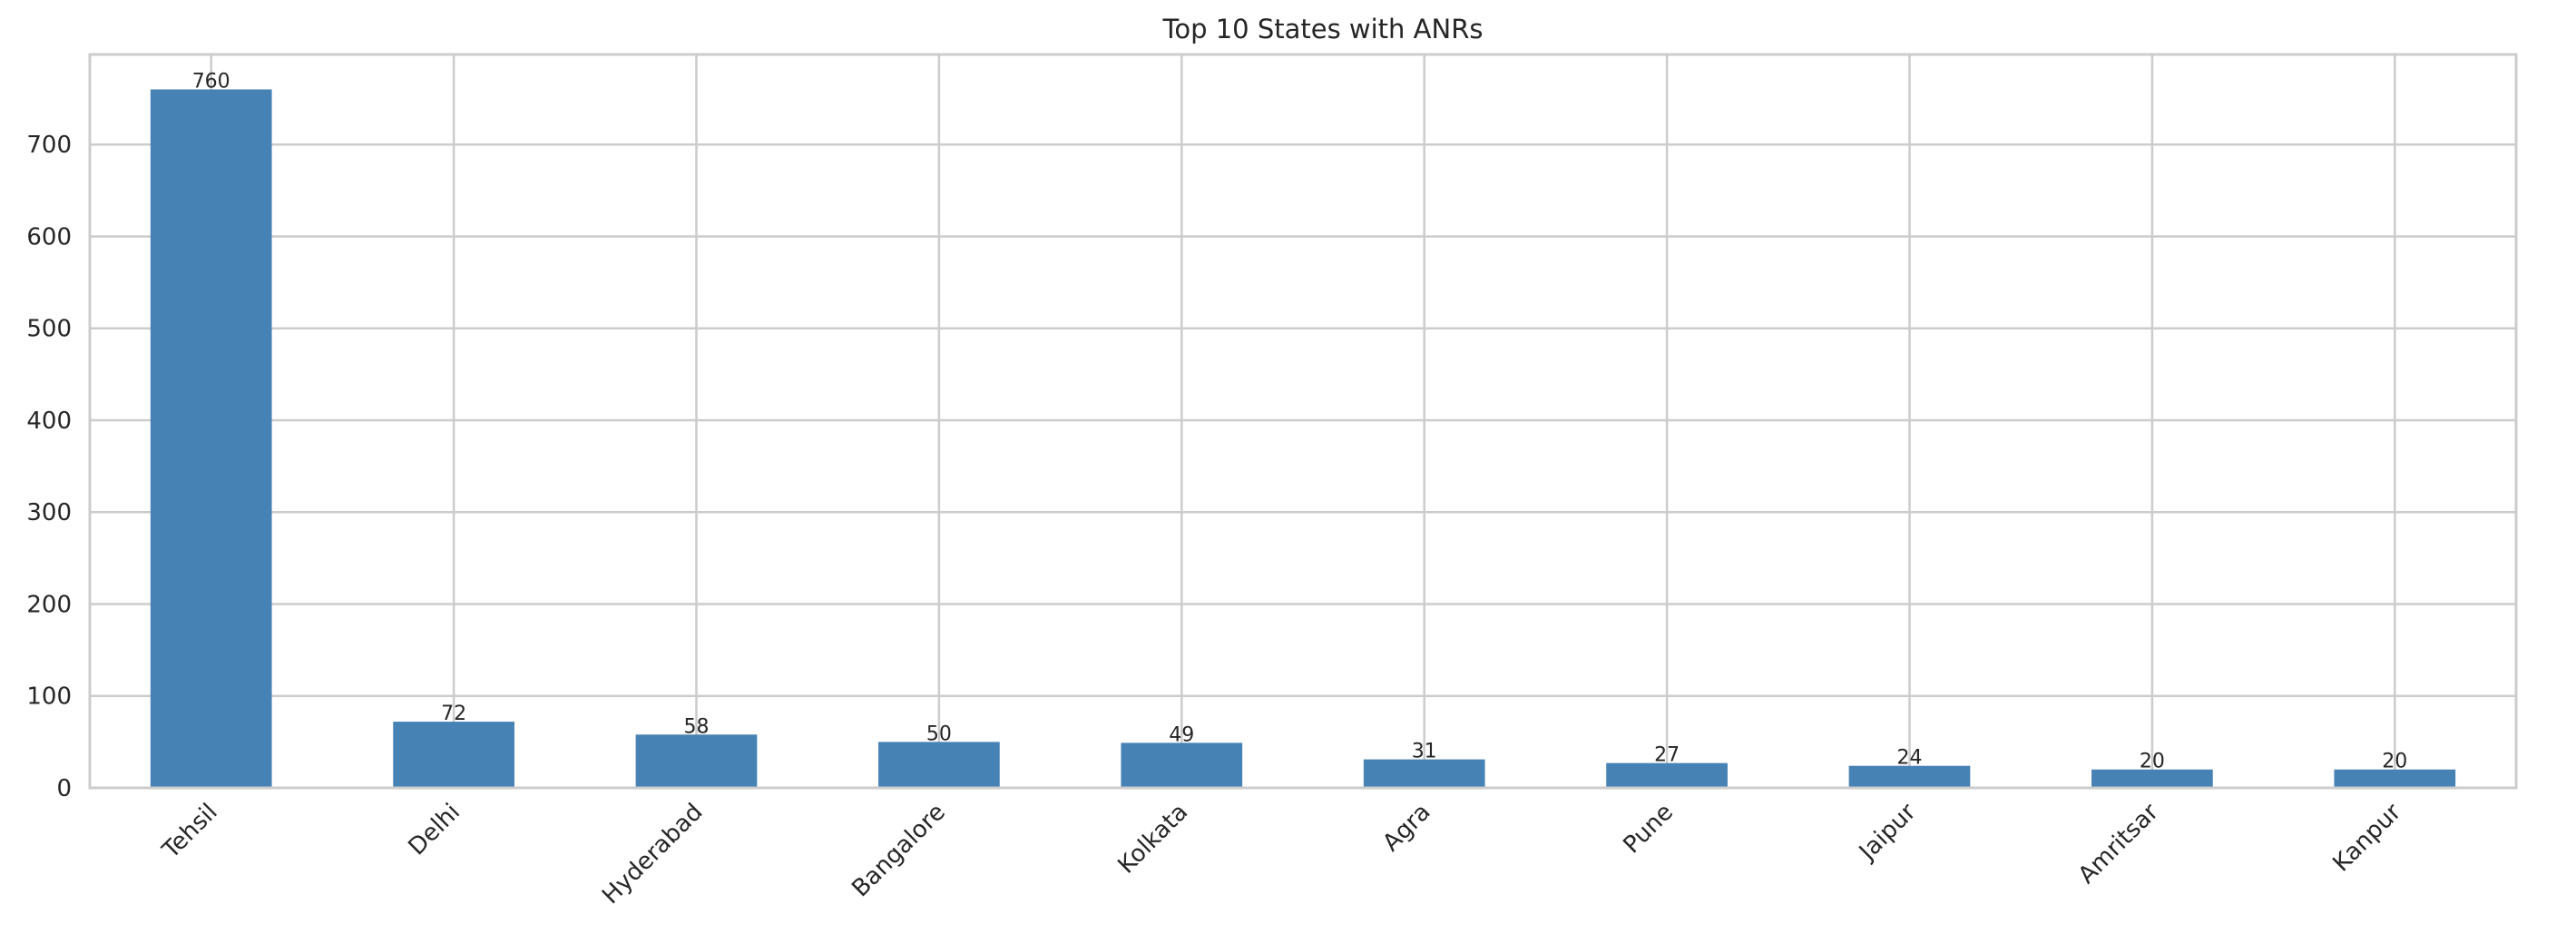  Describe the element at coordinates (49, 512) in the screenshot. I see `y-tick-label: 300` at that location.